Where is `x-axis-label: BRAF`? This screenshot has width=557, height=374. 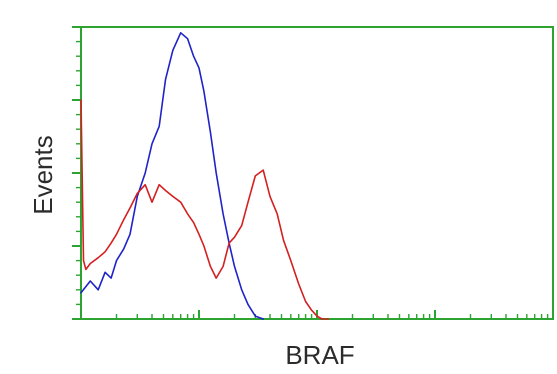 x-axis-label: BRAF is located at coordinates (320, 355).